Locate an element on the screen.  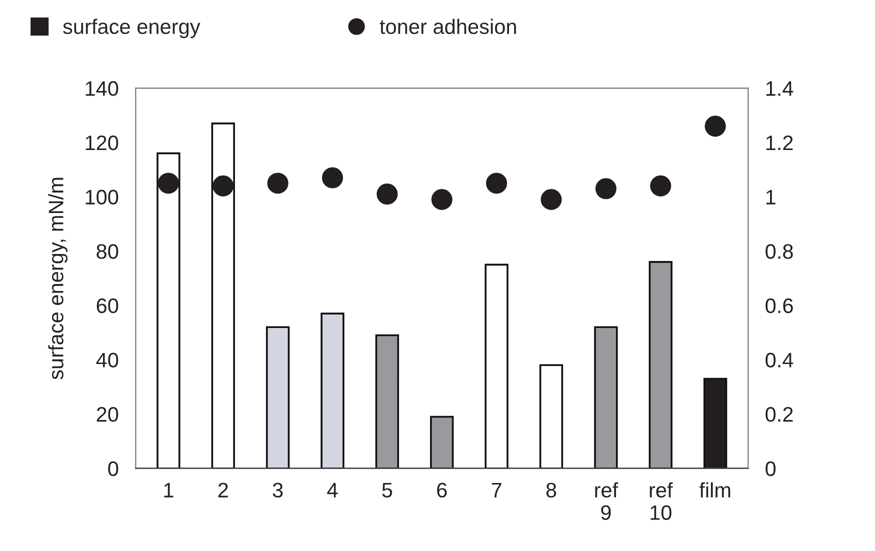
y2-tick-label: 0.2 is located at coordinates (779, 414).